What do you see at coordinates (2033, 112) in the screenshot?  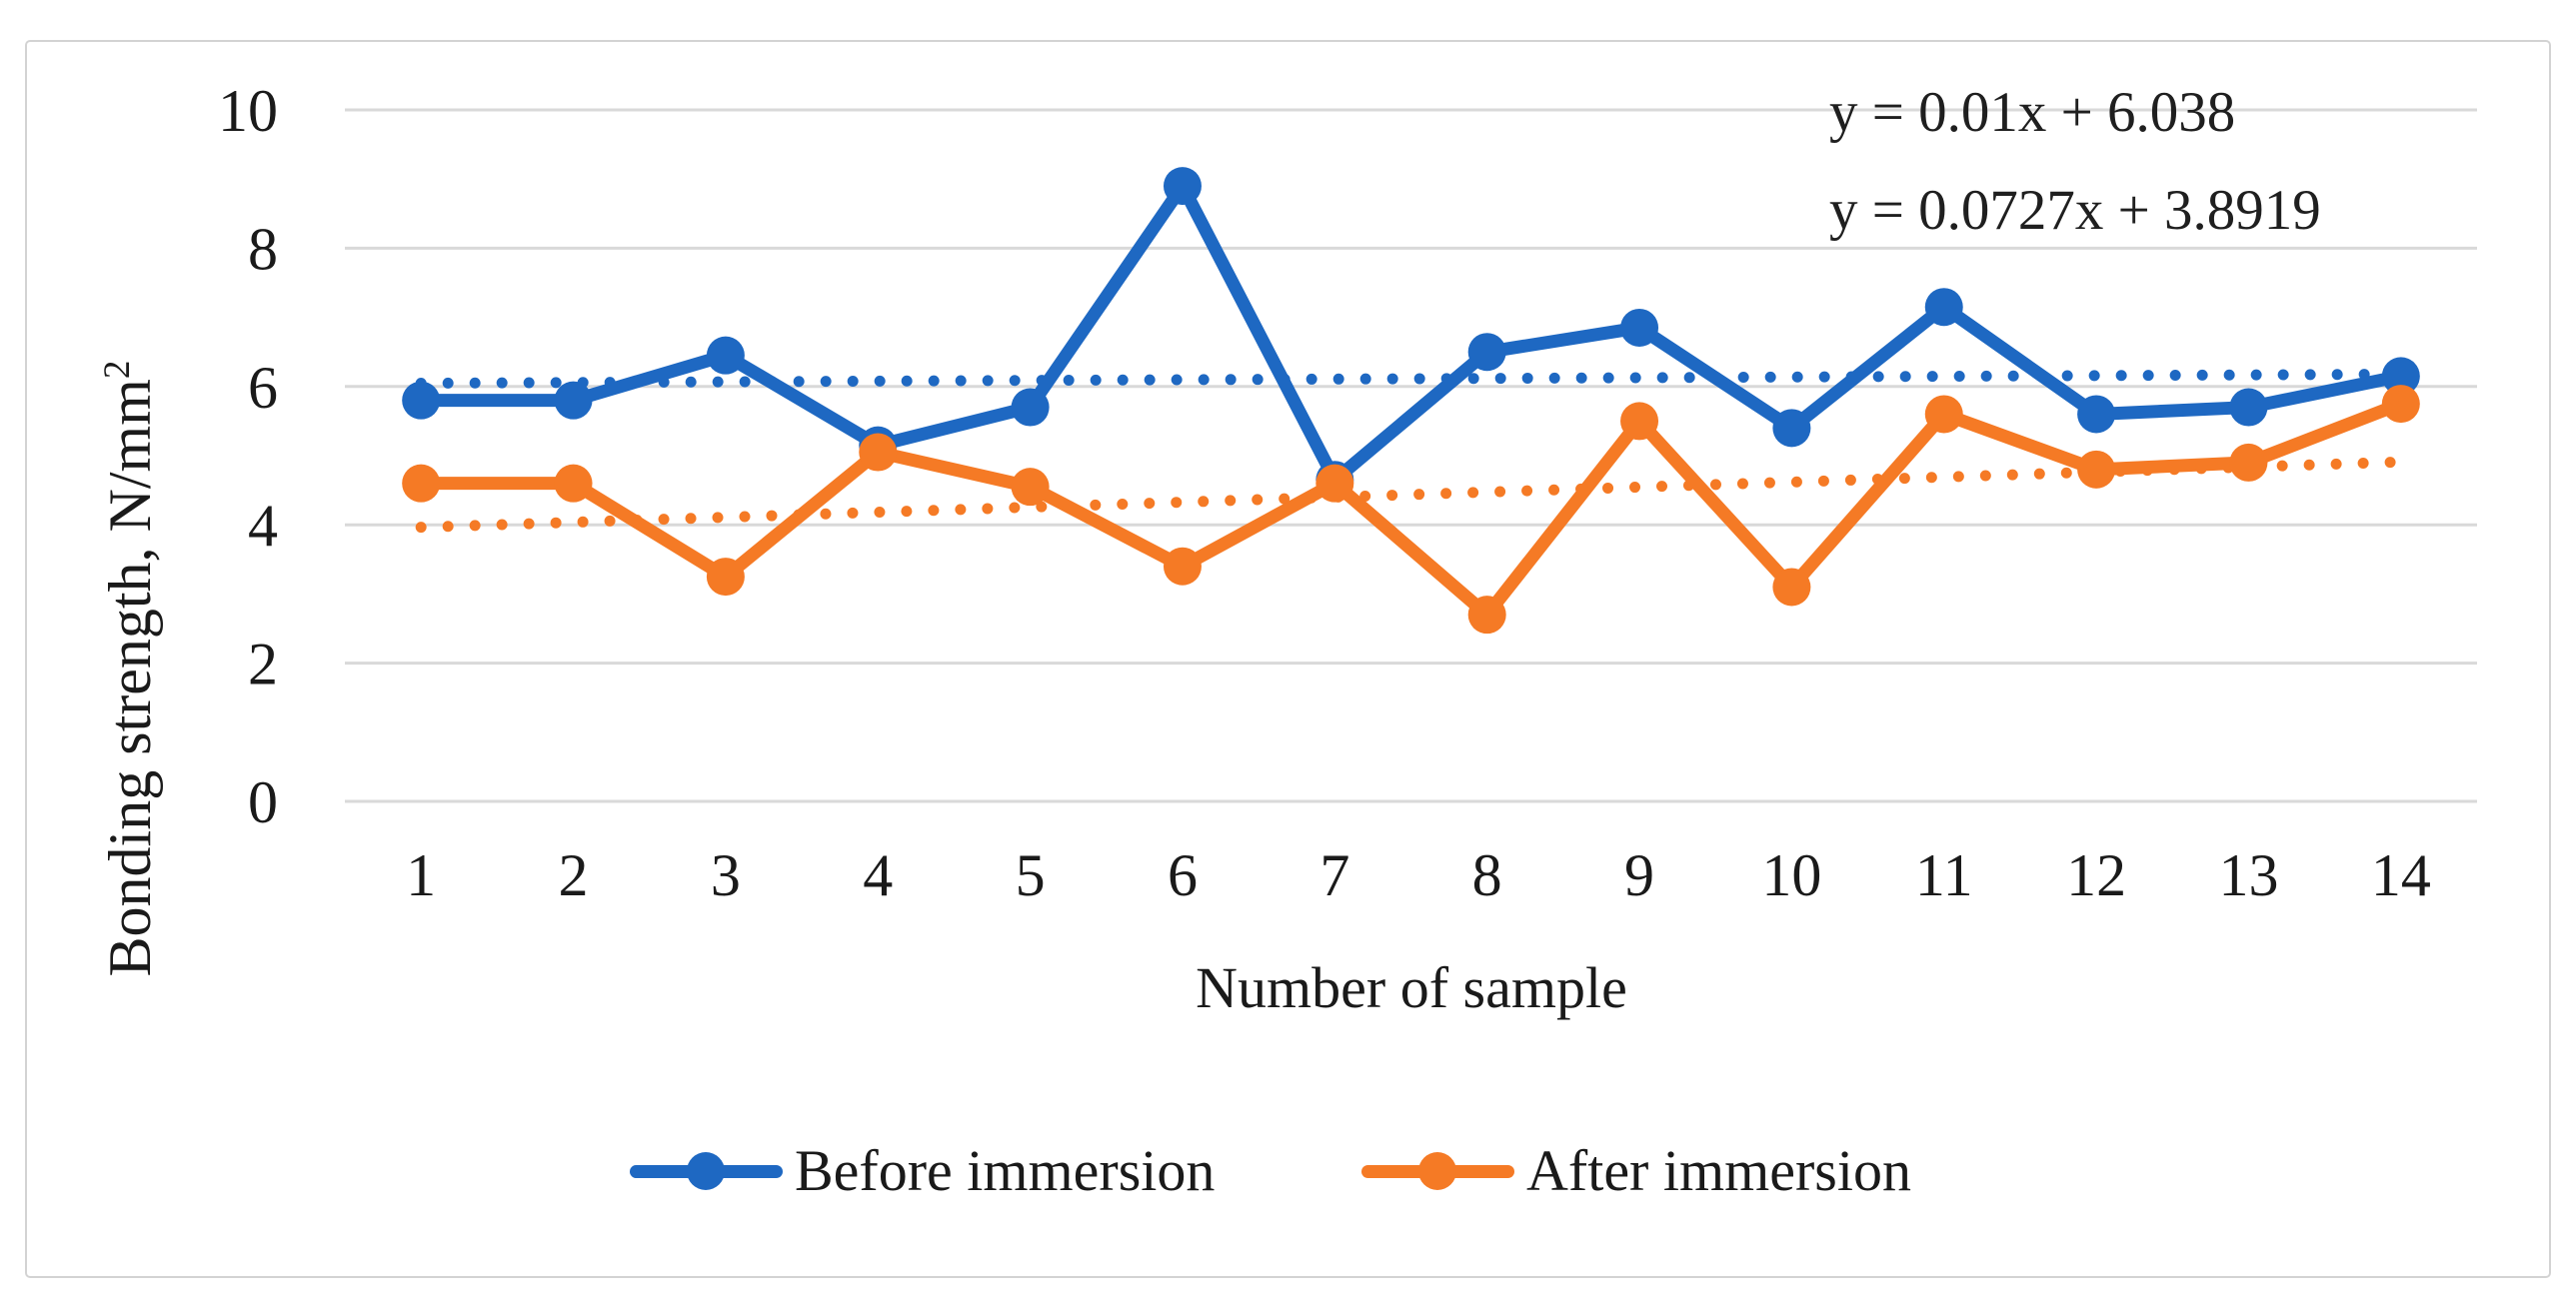 I see `trendline-equation-before: y = 0.01x + 6.038` at bounding box center [2033, 112].